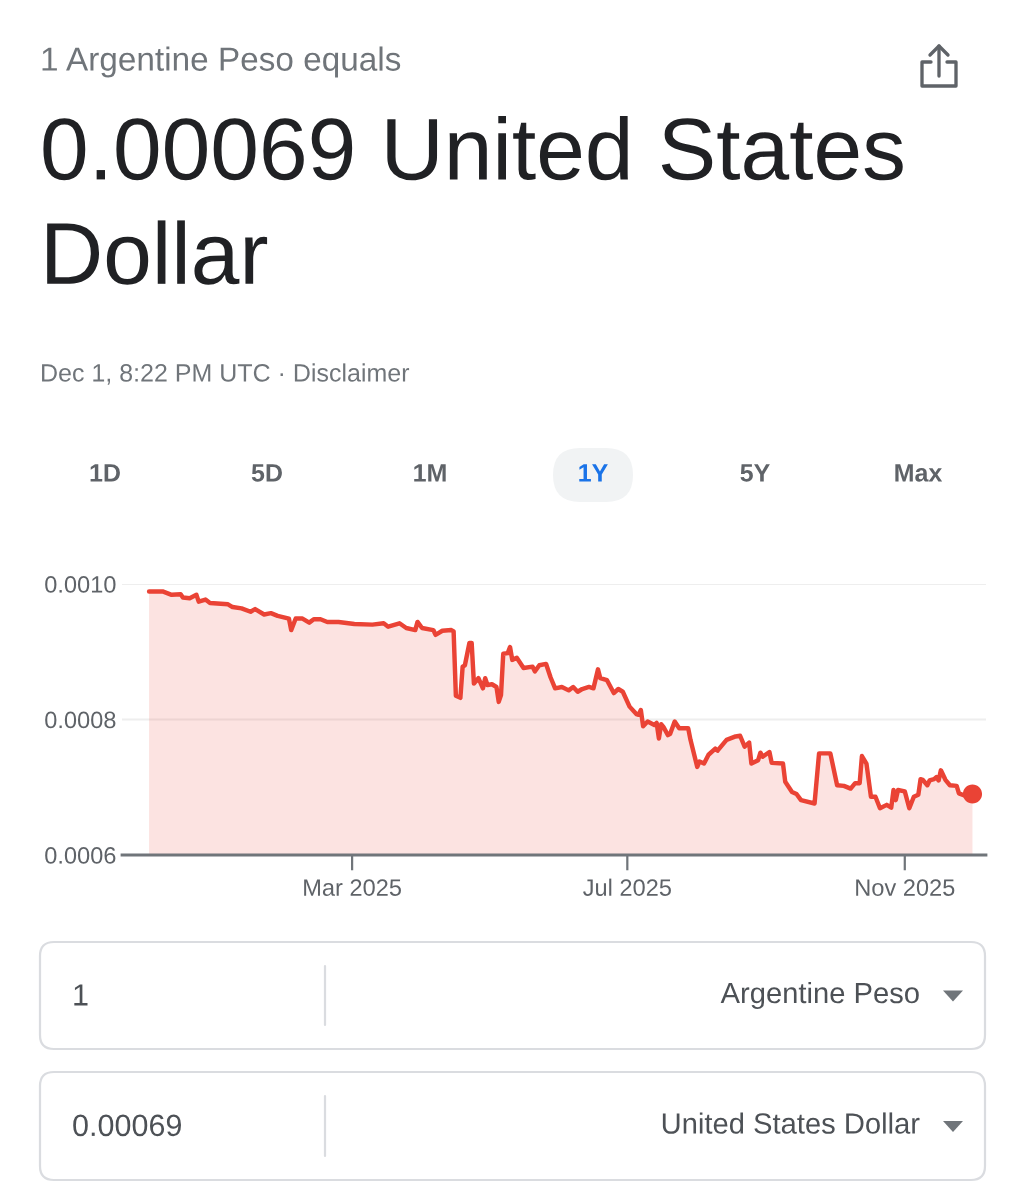 Image resolution: width=1024 pixels, height=1200 pixels. I want to click on text: Max, so click(919, 473).